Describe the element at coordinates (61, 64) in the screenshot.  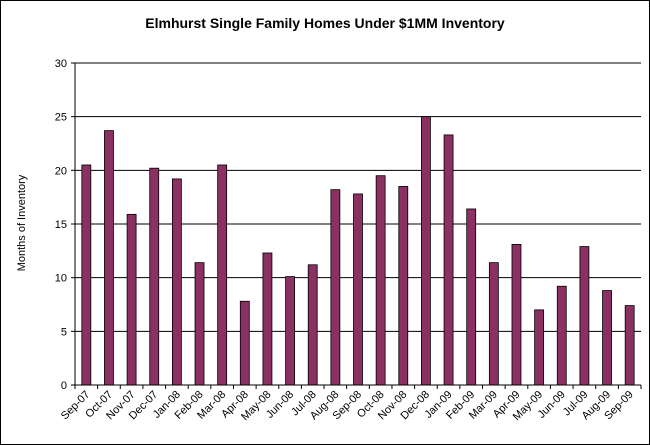
I see `y-tick-label: 30` at that location.